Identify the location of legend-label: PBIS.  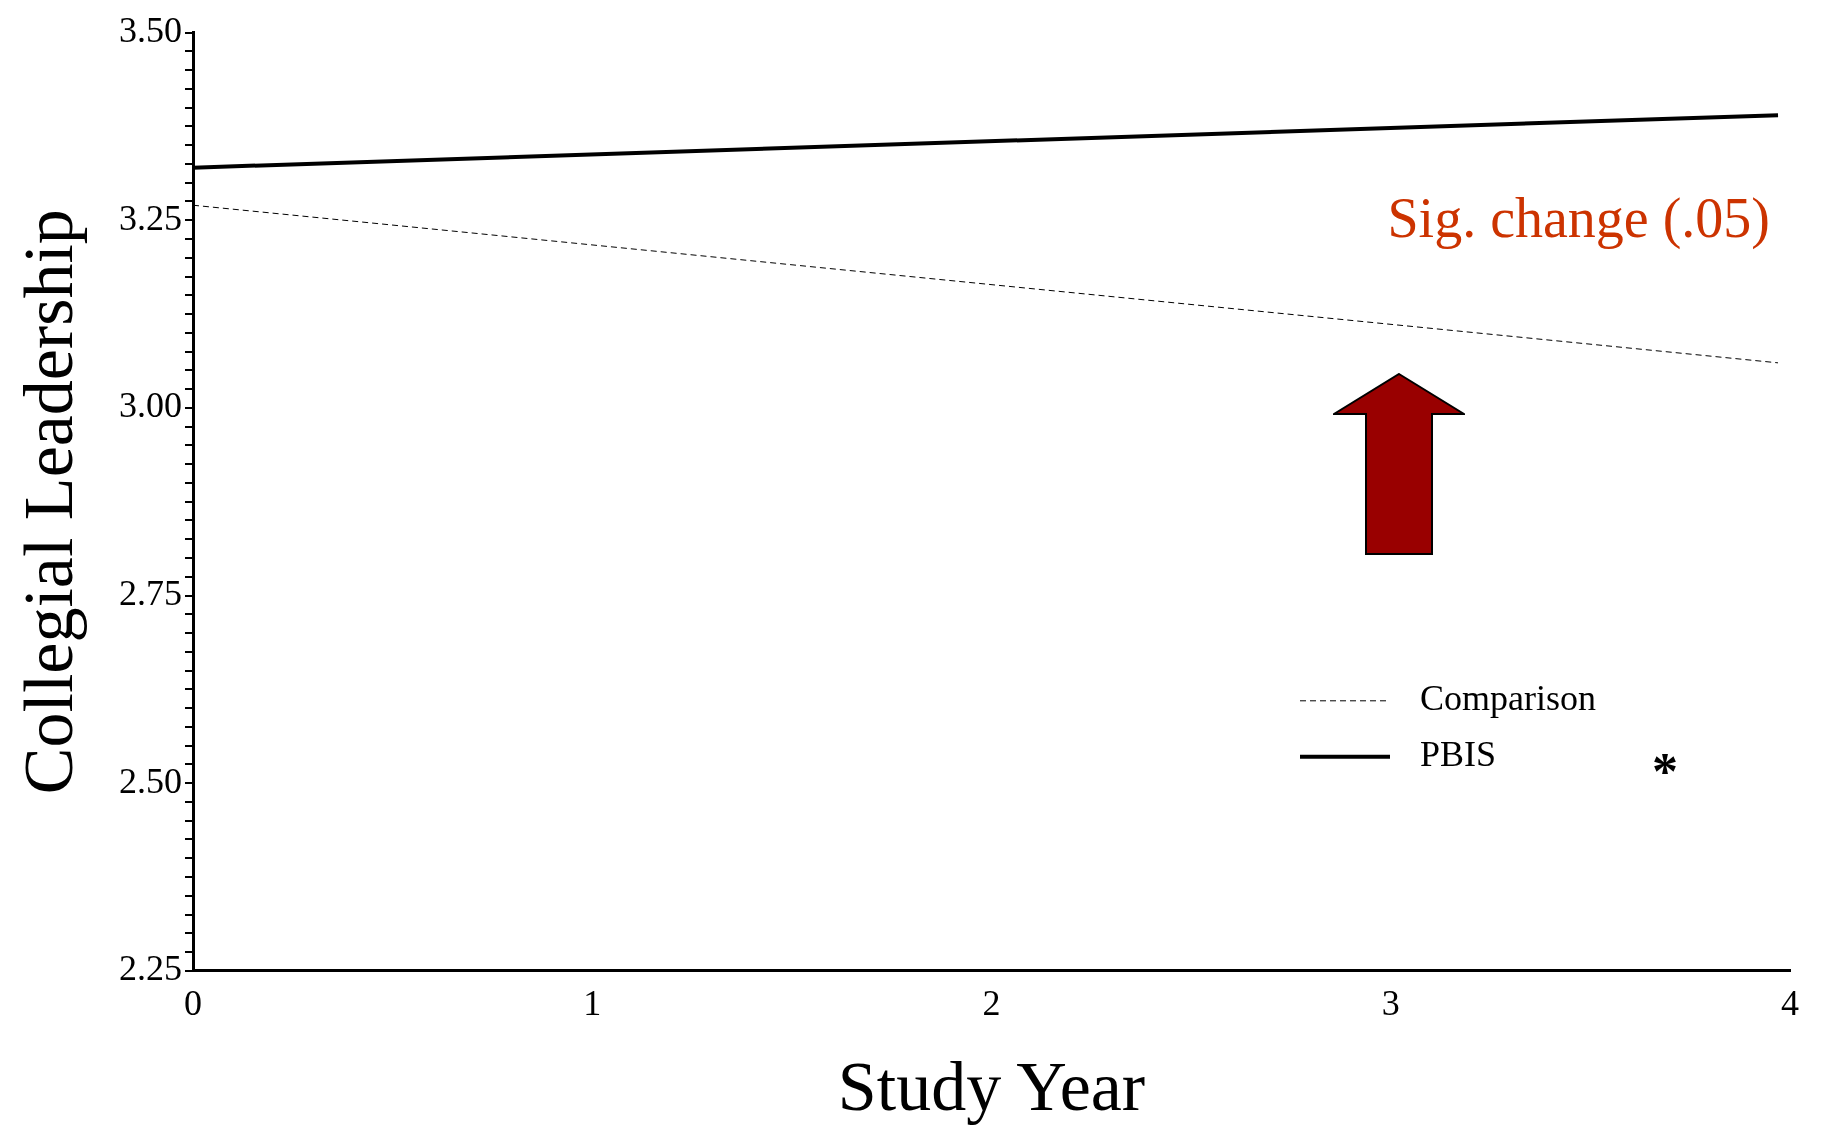
(1458, 754).